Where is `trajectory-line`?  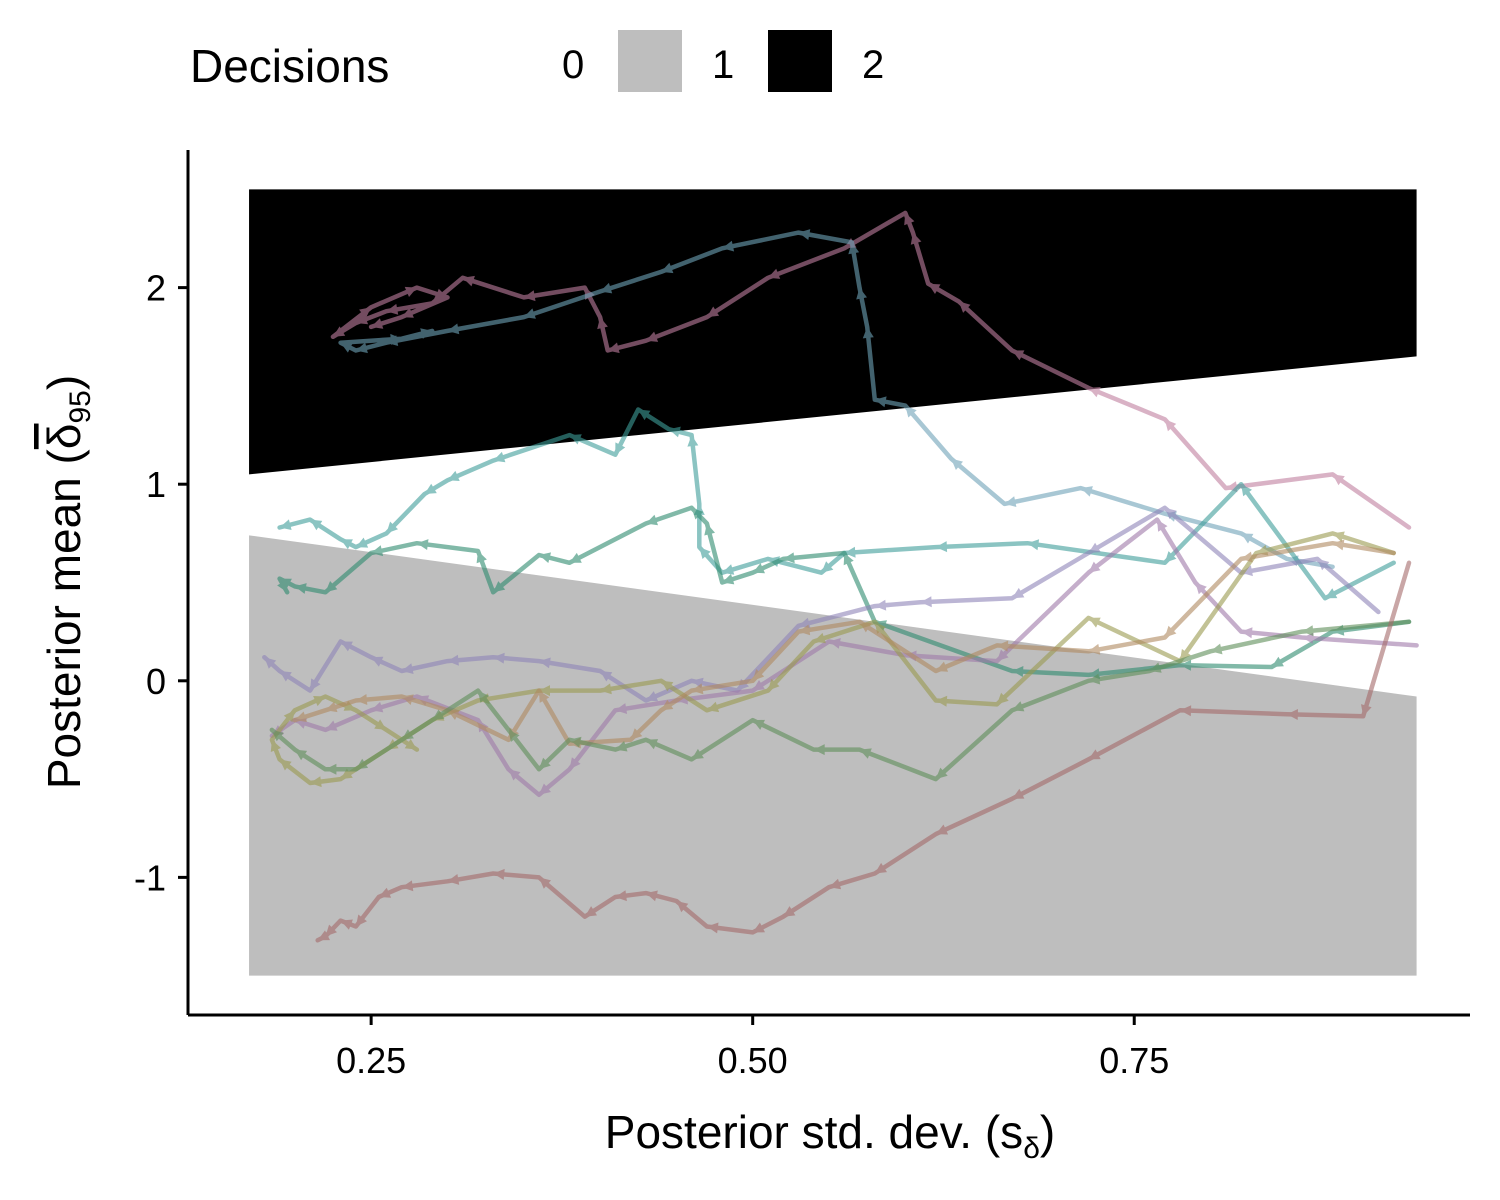 trajectory-line is located at coordinates (821, 604).